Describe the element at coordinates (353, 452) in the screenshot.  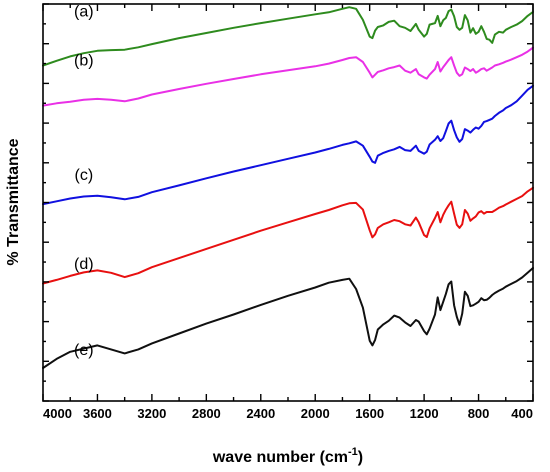
I see `x-axis-label-superscript: -1` at that location.